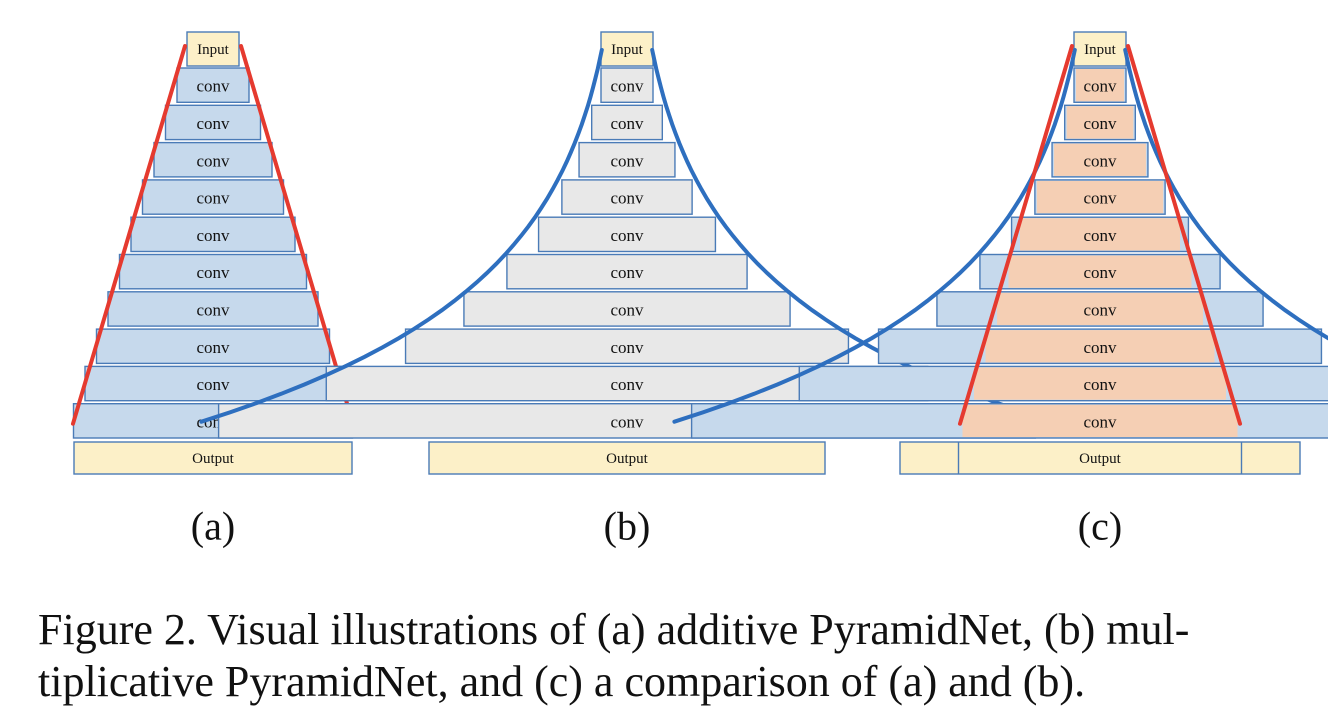 The image size is (1328, 728). What do you see at coordinates (627, 526) in the screenshot?
I see `panel-label-b: (b)` at bounding box center [627, 526].